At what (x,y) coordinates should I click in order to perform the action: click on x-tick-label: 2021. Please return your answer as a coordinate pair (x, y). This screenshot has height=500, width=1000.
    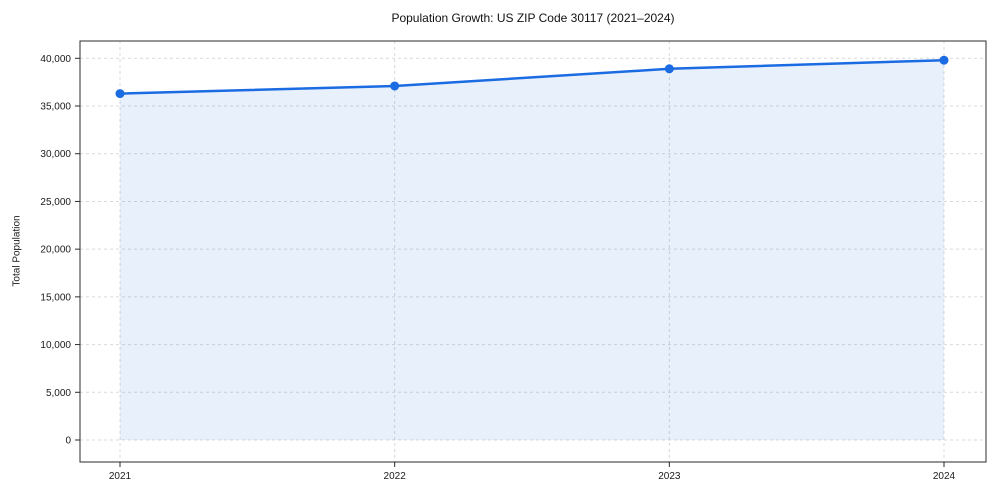
    Looking at the image, I should click on (120, 476).